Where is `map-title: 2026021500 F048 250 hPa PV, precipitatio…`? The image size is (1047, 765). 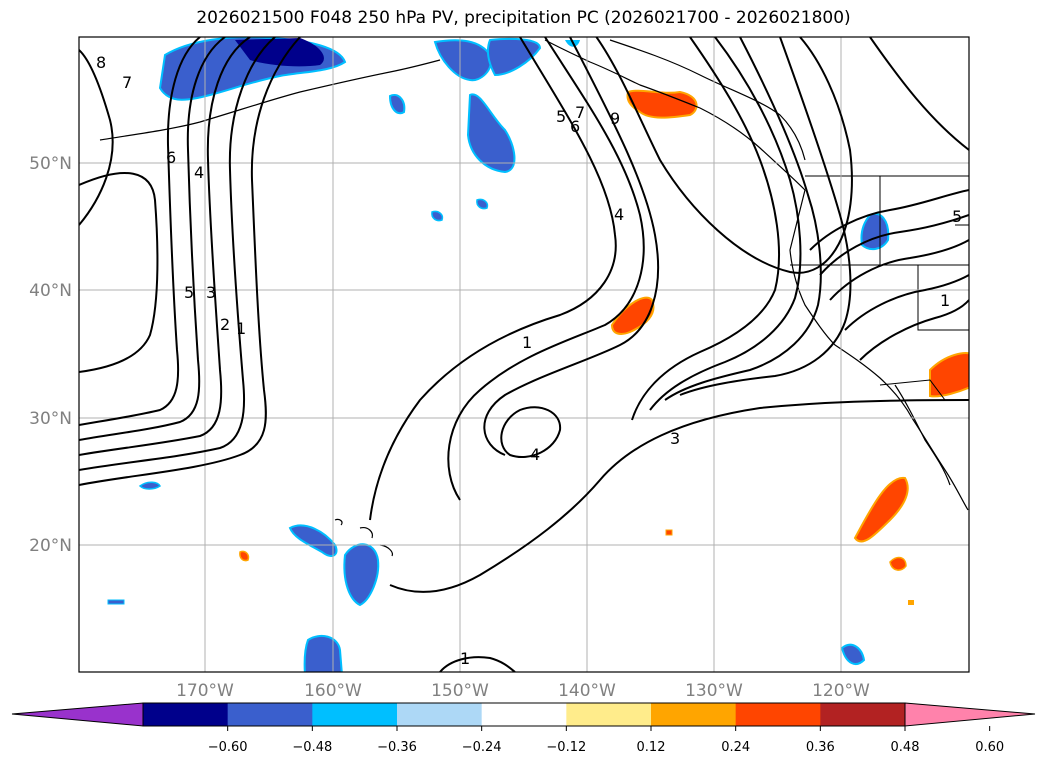 map-title: 2026021500 F048 250 hPa PV, precipitatio… is located at coordinates (523, 18).